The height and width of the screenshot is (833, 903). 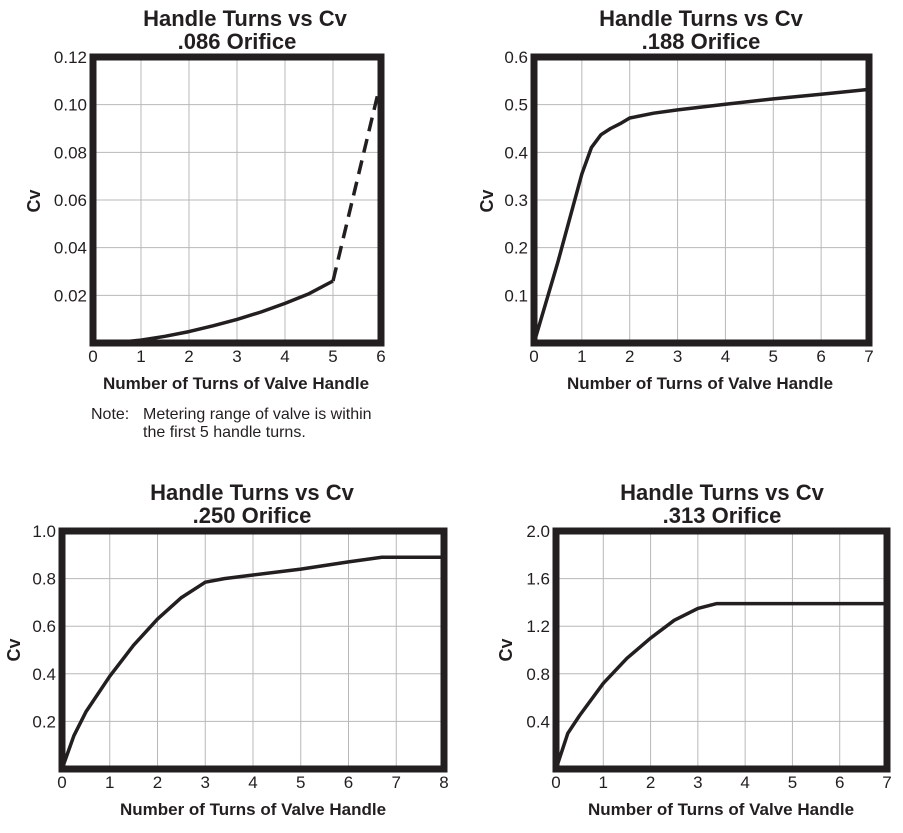 I want to click on x-tick-labels: 0 1 2 3 4 5 6, so click(x=236, y=356).